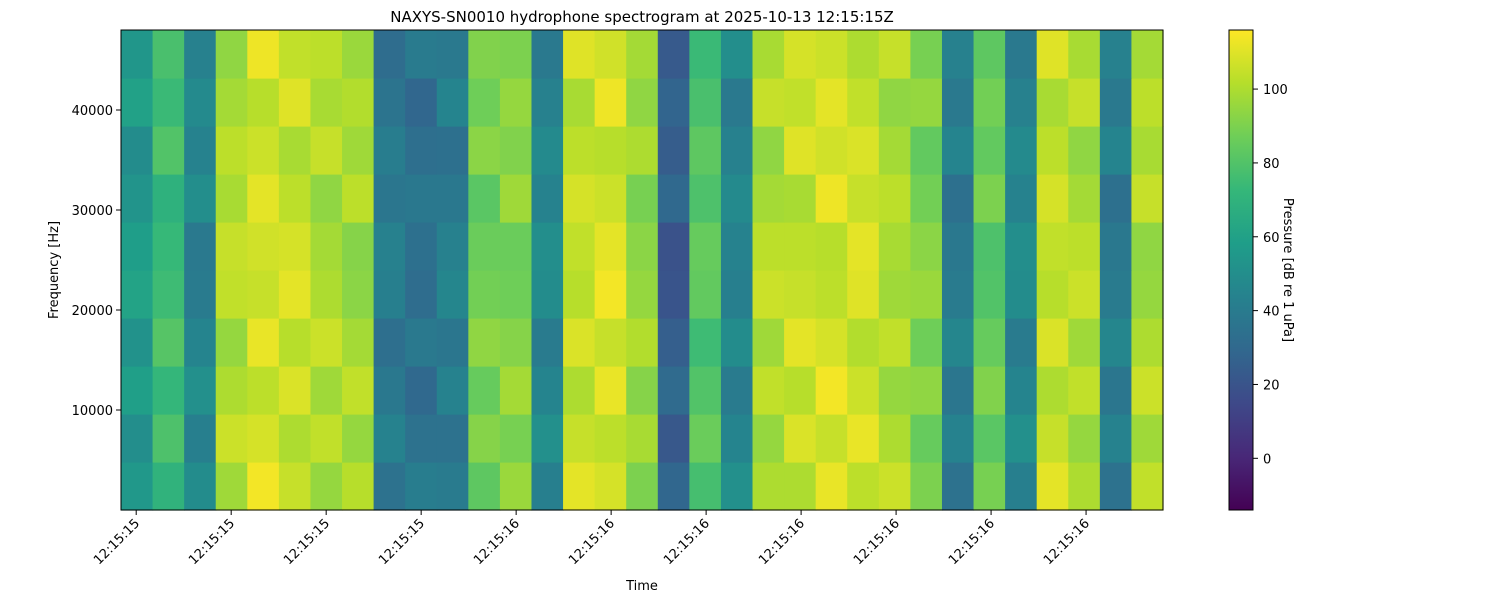 This screenshot has height=600, width=1500. Describe the element at coordinates (92, 111) in the screenshot. I see `y-tick-label: 40000` at that location.